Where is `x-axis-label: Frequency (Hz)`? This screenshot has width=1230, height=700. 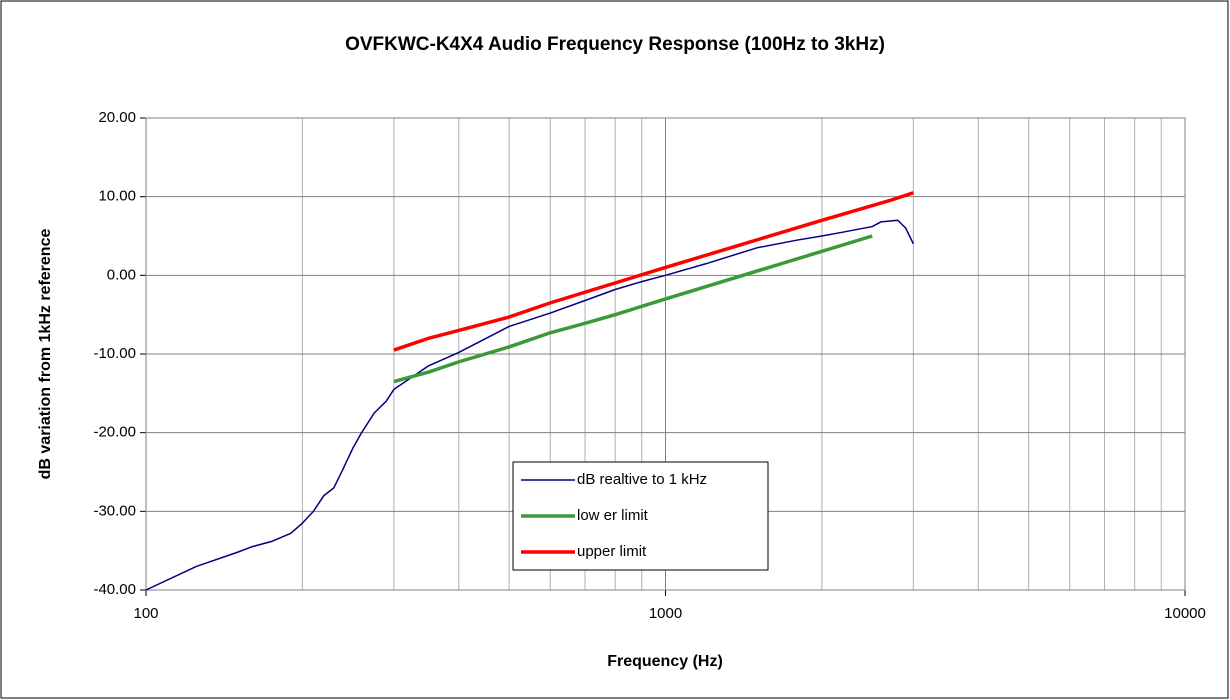 x-axis-label: Frequency (Hz) is located at coordinates (665, 661).